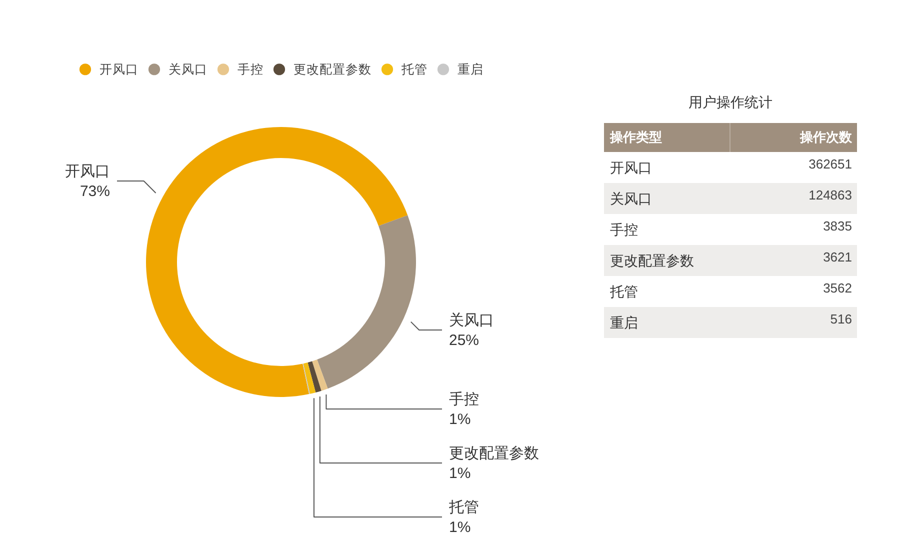 This screenshot has height=557, width=916. What do you see at coordinates (471, 68) in the screenshot?
I see `legend-label: 重启` at bounding box center [471, 68].